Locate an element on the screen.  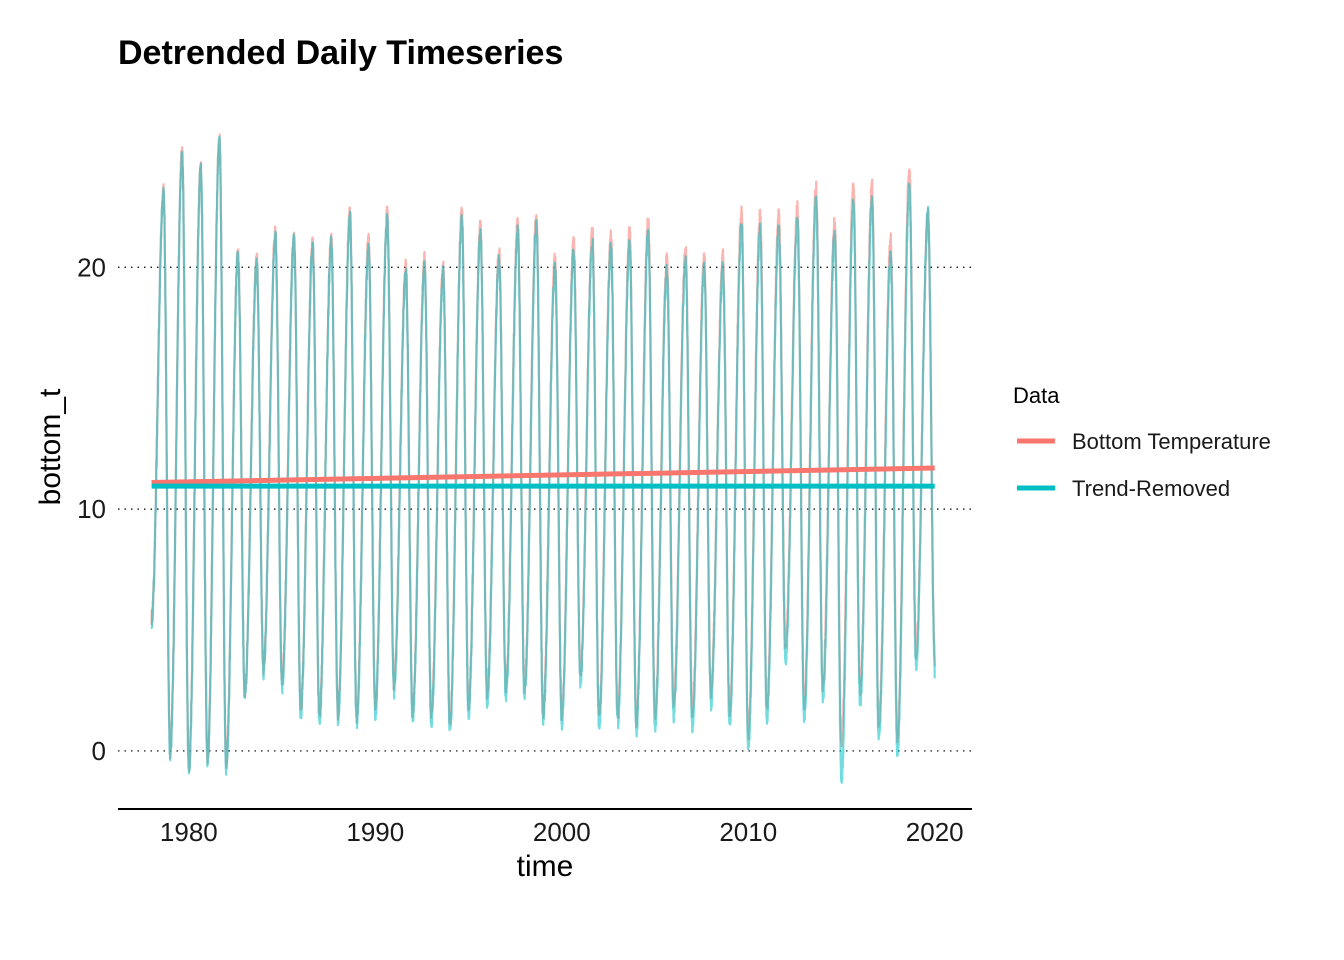
x-tick-label: 2000 is located at coordinates (562, 832).